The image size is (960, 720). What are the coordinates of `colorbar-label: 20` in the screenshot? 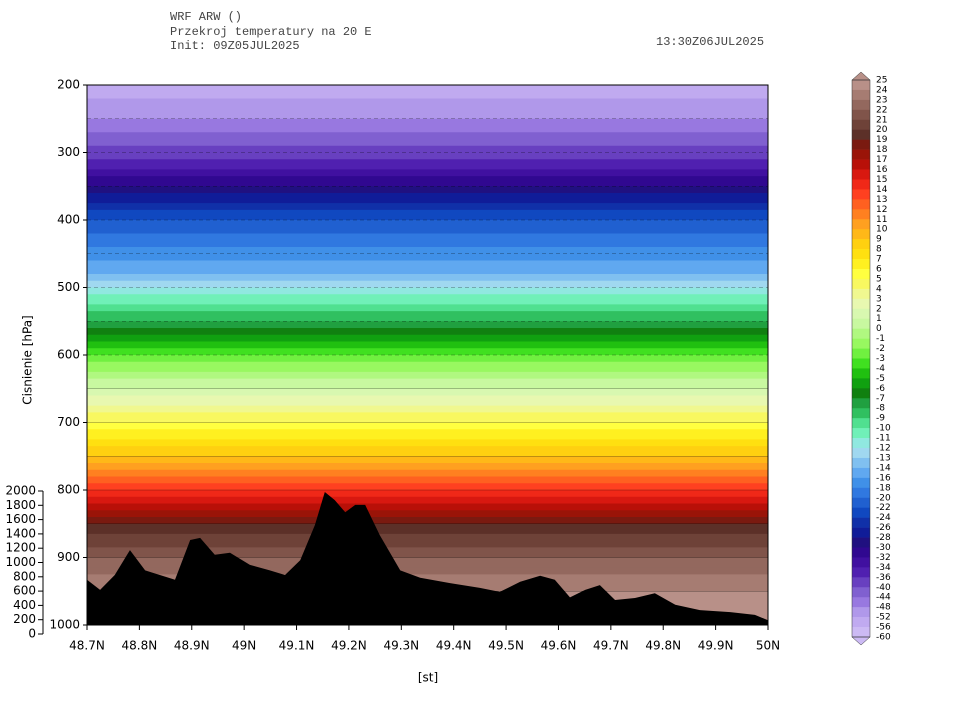 It's located at (882, 130).